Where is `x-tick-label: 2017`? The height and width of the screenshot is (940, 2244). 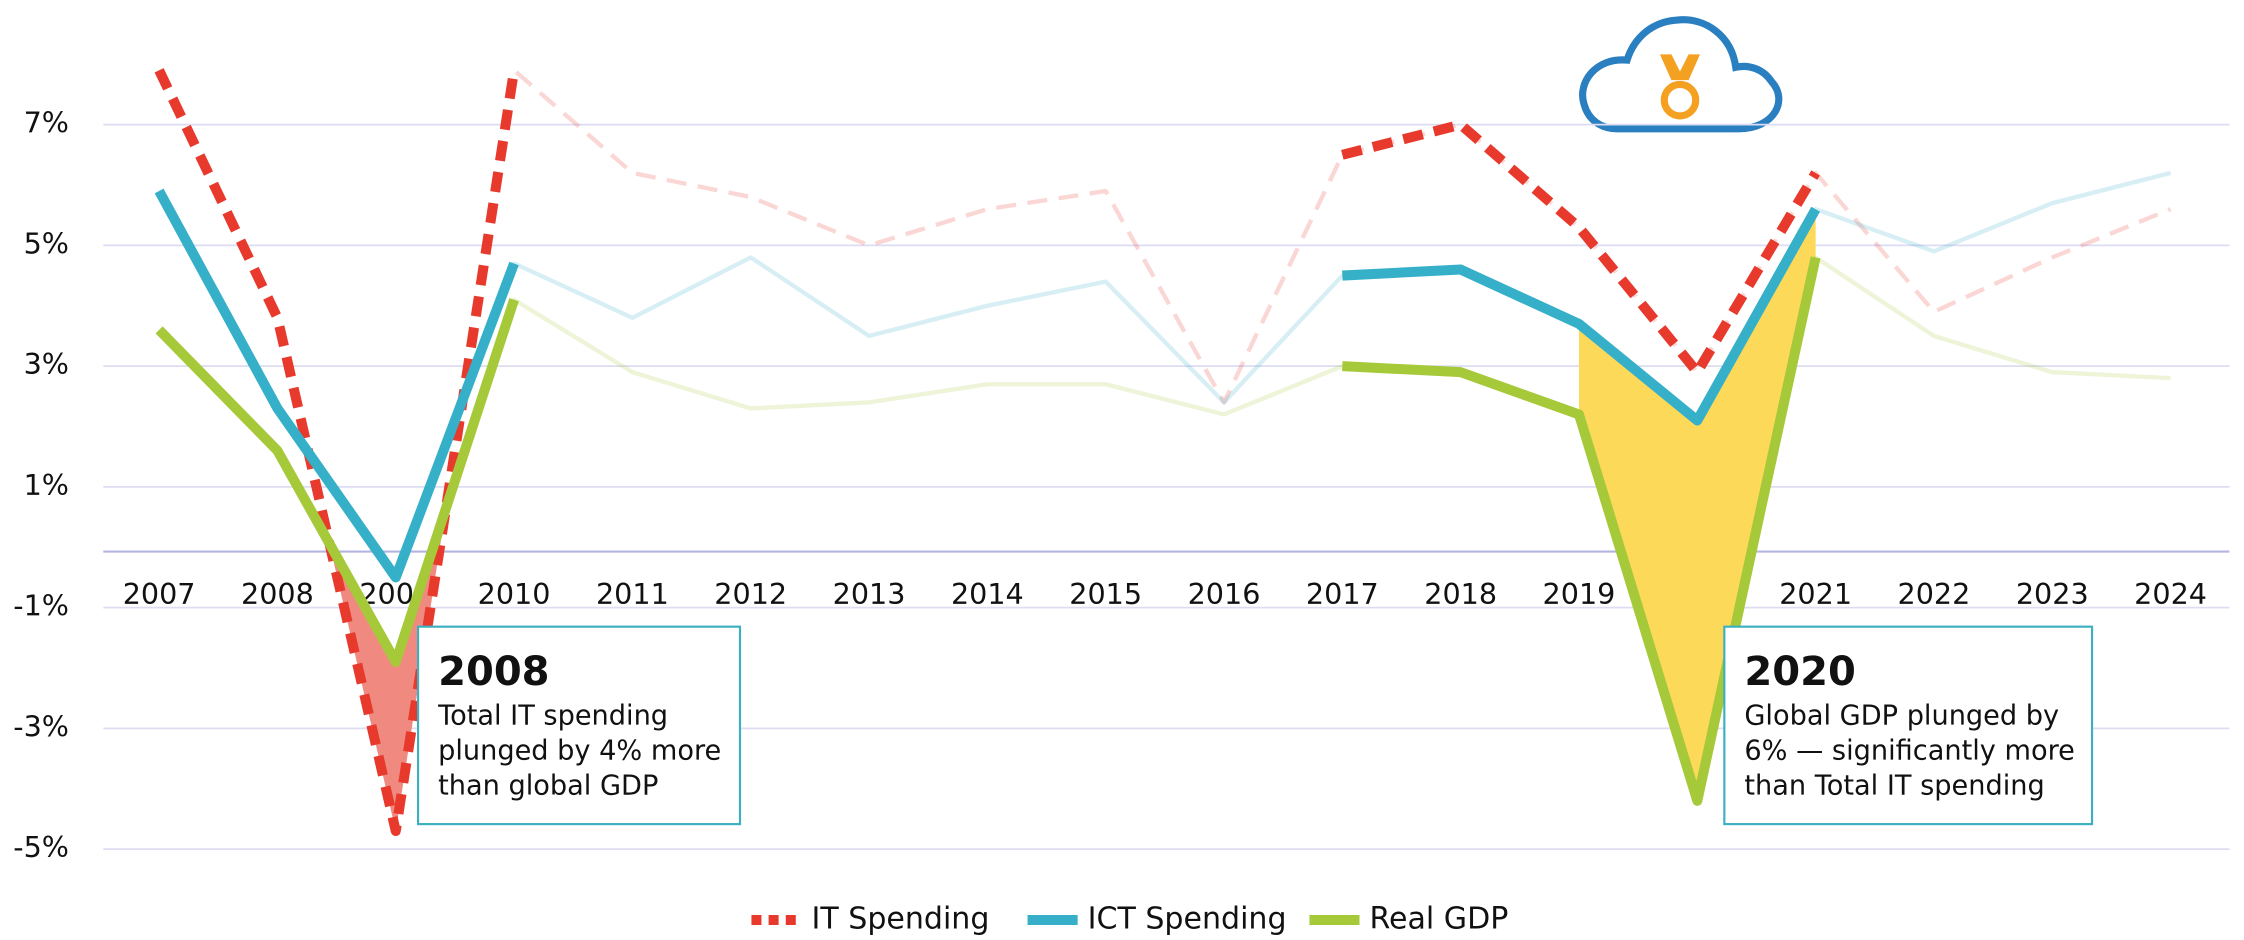
x-tick-label: 2017 is located at coordinates (1342, 594).